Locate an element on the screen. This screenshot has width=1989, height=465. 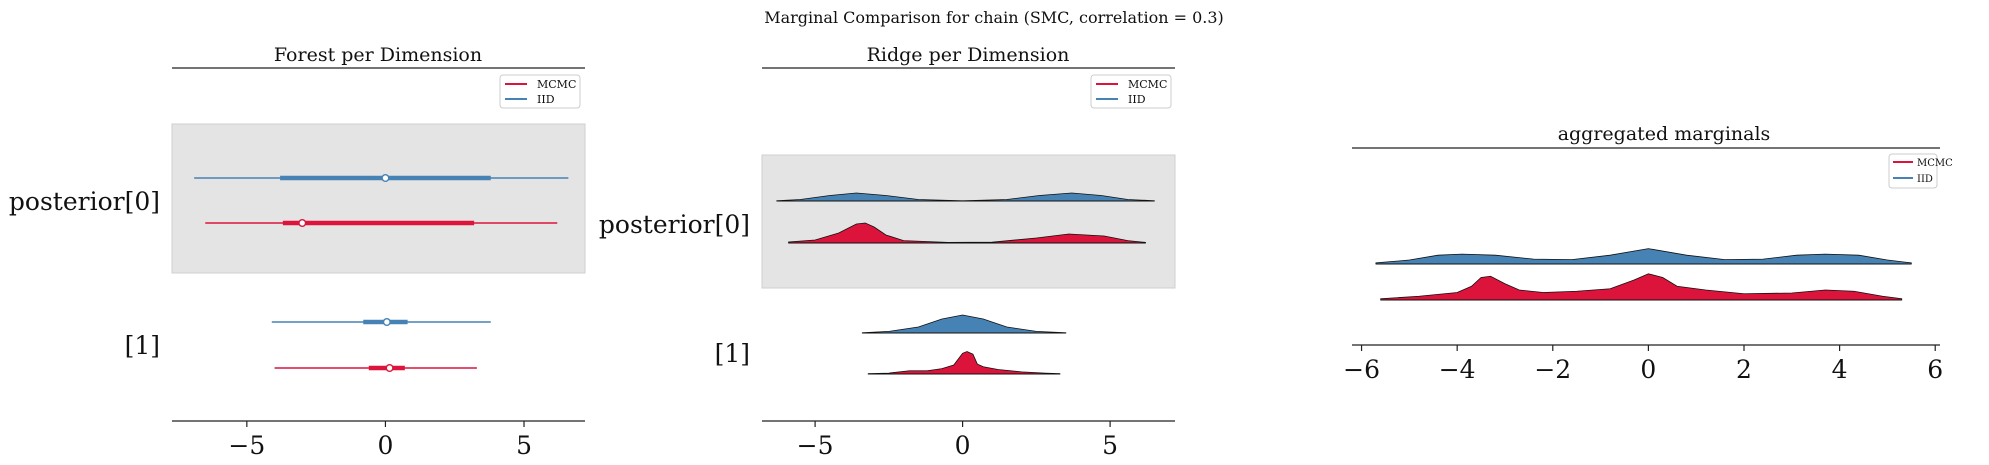
ridge-tick-label: 0 is located at coordinates (963, 445).